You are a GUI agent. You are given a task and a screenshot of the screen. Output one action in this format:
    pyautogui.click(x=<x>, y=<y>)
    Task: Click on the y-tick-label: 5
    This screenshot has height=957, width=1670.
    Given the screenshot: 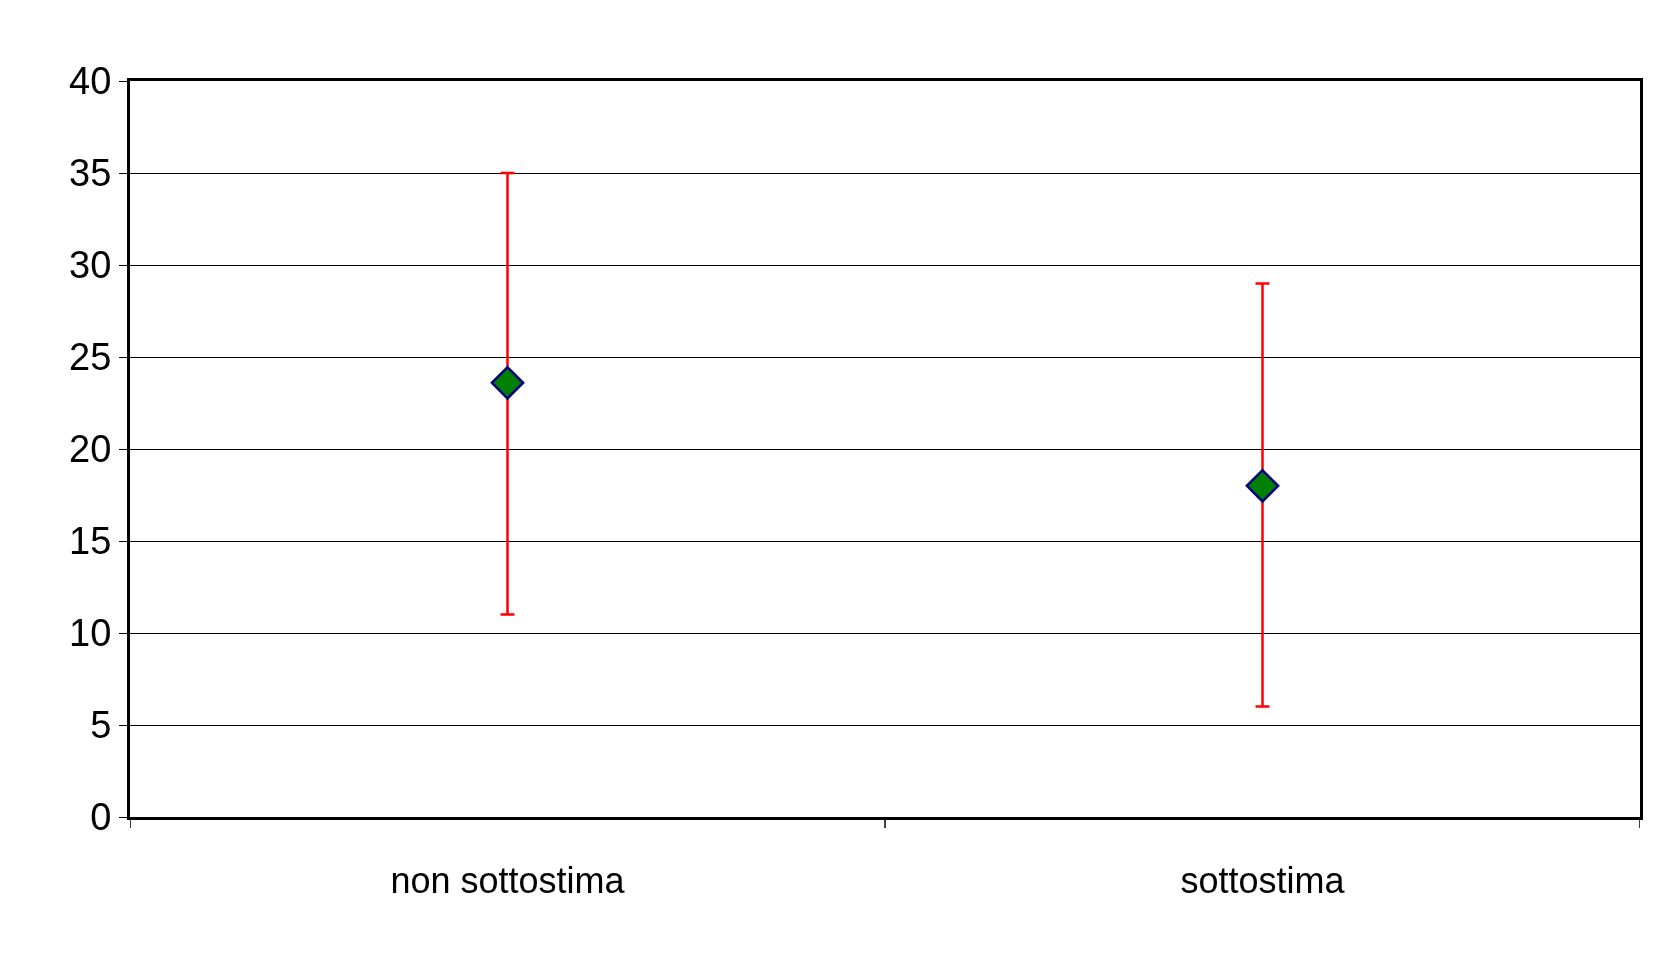 What is the action you would take?
    pyautogui.click(x=101, y=725)
    